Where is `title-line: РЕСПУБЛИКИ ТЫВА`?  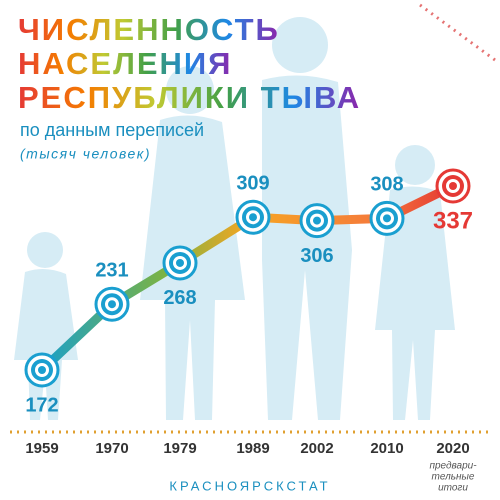 title-line: РЕСПУБЛИКИ ТЫВА is located at coordinates (189, 97).